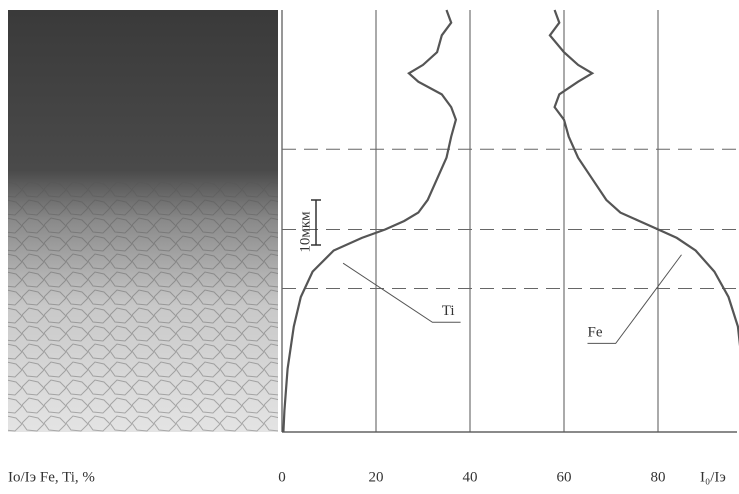 This screenshot has width=739, height=494. Describe the element at coordinates (470, 477) in the screenshot. I see `x-tick-label: 40` at that location.